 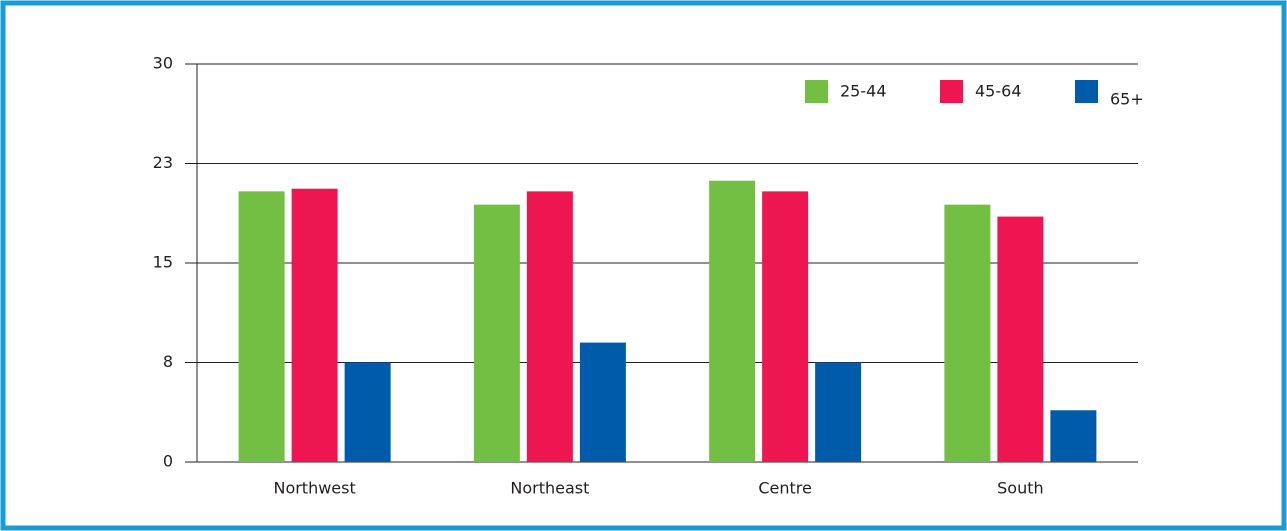 What do you see at coordinates (549, 488) in the screenshot?
I see `x-tick-label: Northeast` at bounding box center [549, 488].